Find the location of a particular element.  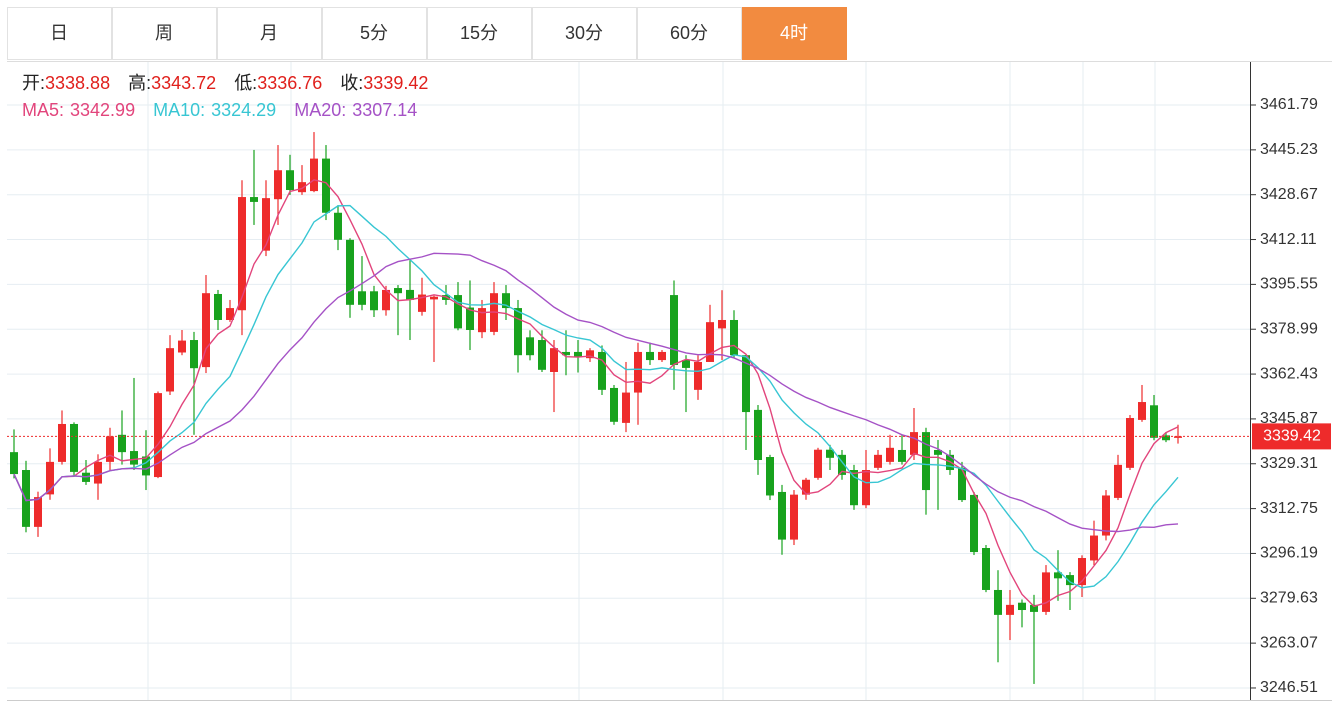

tab-label: 4时 is located at coordinates (794, 33).